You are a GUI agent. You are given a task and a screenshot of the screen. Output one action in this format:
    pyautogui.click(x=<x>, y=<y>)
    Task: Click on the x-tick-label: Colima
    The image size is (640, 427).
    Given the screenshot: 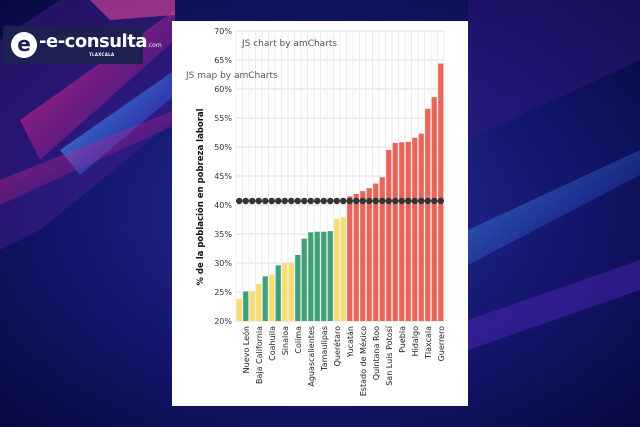 What is the action you would take?
    pyautogui.click(x=298, y=340)
    